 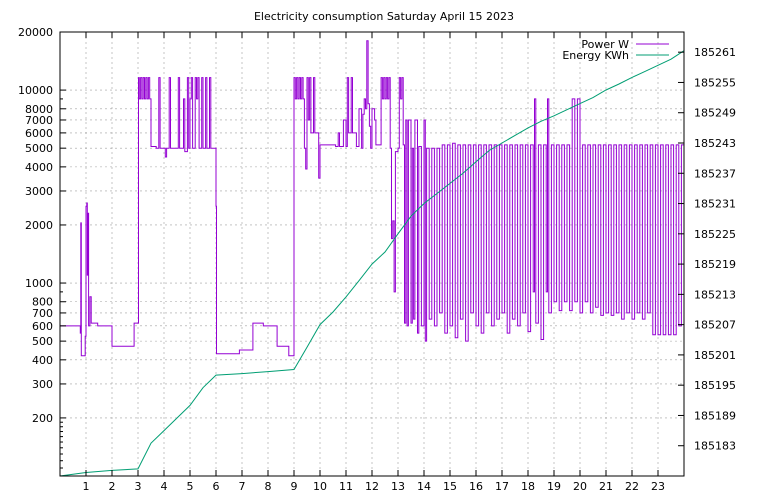 I want to click on legend: Power W Energy KWh, so click(x=615, y=50).